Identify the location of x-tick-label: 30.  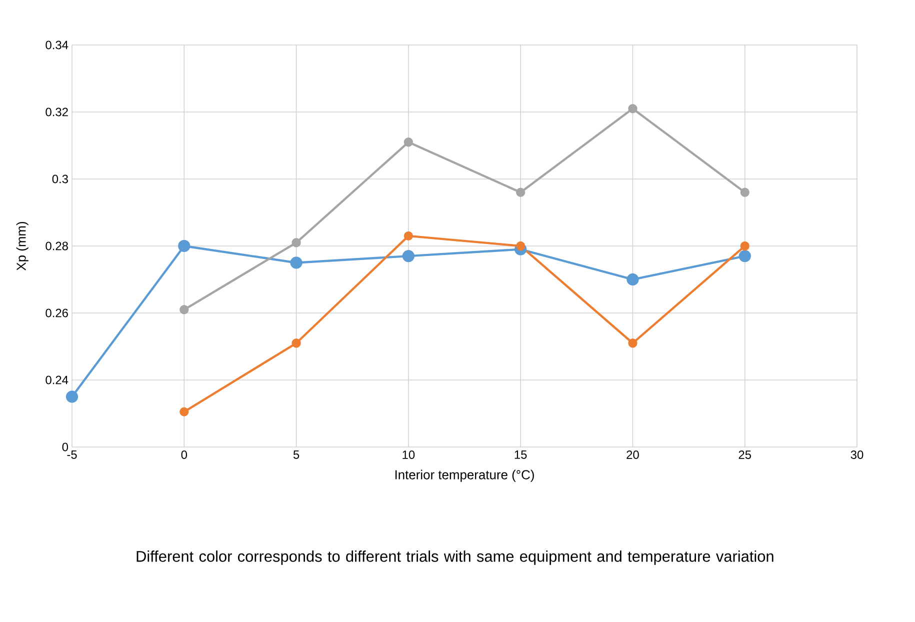
(857, 454).